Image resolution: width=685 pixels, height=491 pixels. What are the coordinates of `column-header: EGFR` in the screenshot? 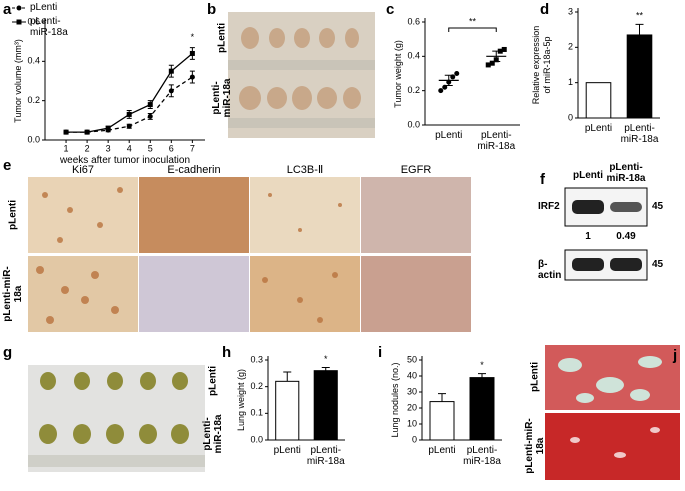 It's located at (416, 170).